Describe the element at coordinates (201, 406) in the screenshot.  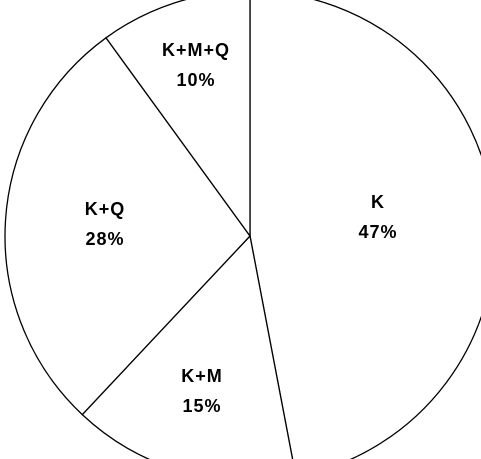
I see `slice-value-label-k-m: 15%` at that location.